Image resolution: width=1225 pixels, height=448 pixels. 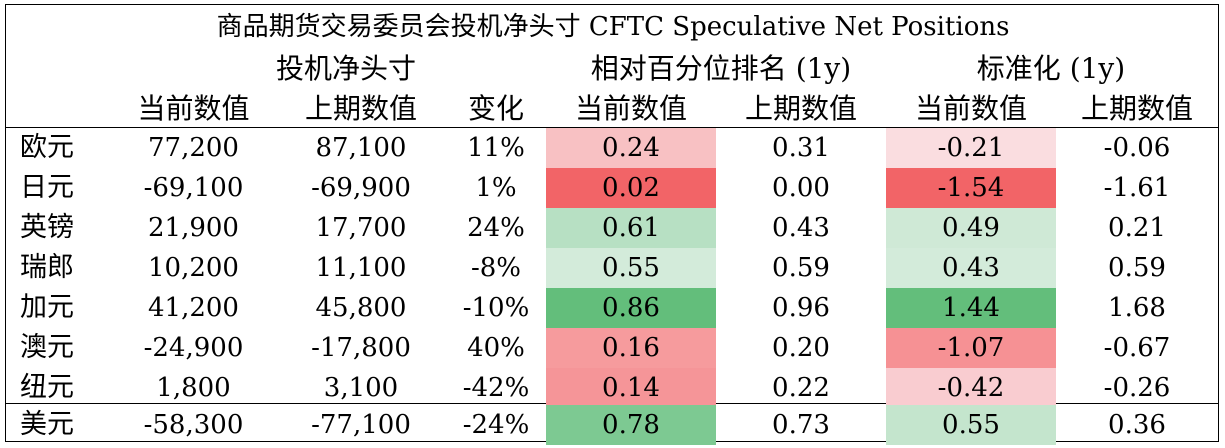 I want to click on cell-pct-current: 0.55, so click(x=631, y=268).